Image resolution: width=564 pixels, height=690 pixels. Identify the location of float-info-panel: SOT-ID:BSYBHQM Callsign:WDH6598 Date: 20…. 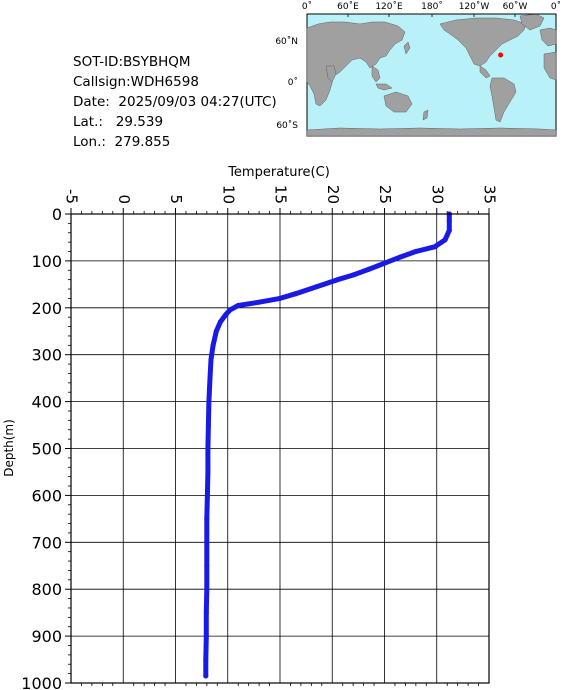
(175, 102).